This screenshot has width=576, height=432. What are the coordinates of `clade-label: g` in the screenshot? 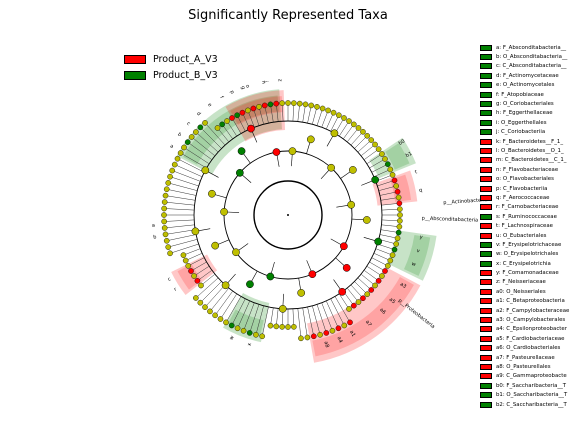 It's located at (242, 87).